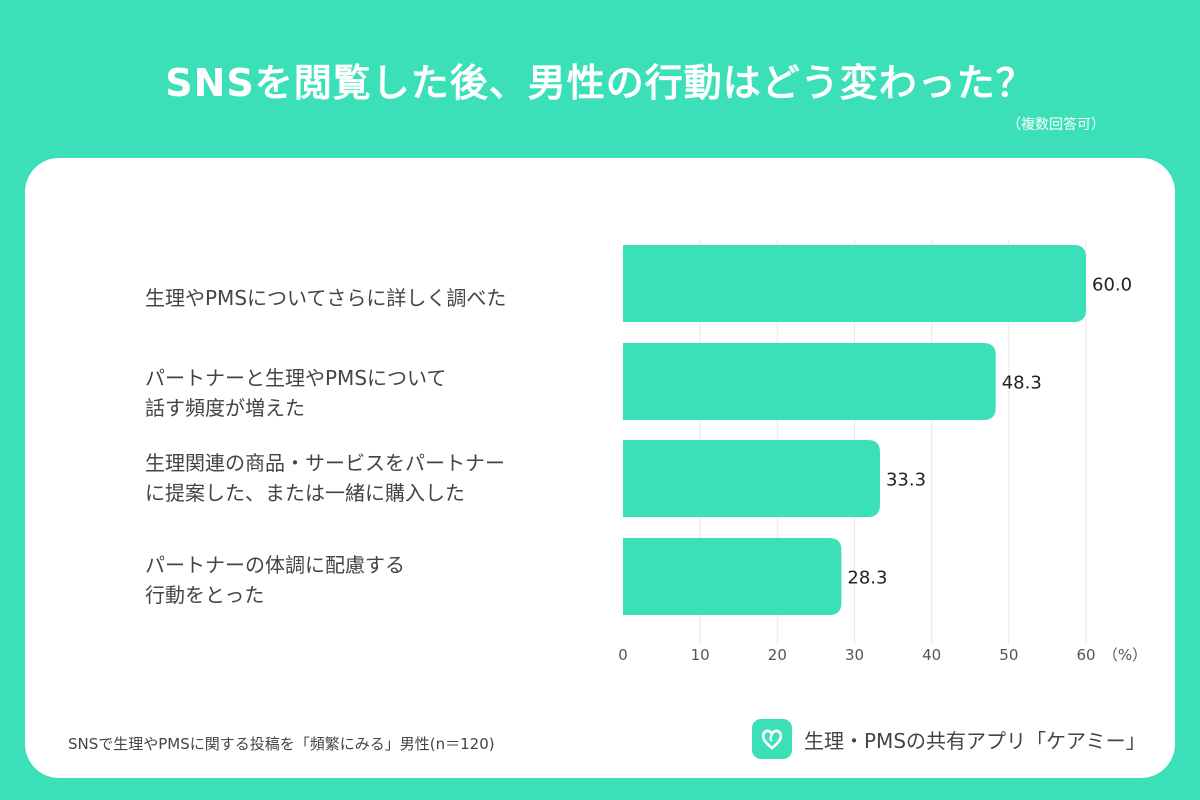 The height and width of the screenshot is (800, 1200). What do you see at coordinates (906, 480) in the screenshot?
I see `data-label: 33.3` at bounding box center [906, 480].